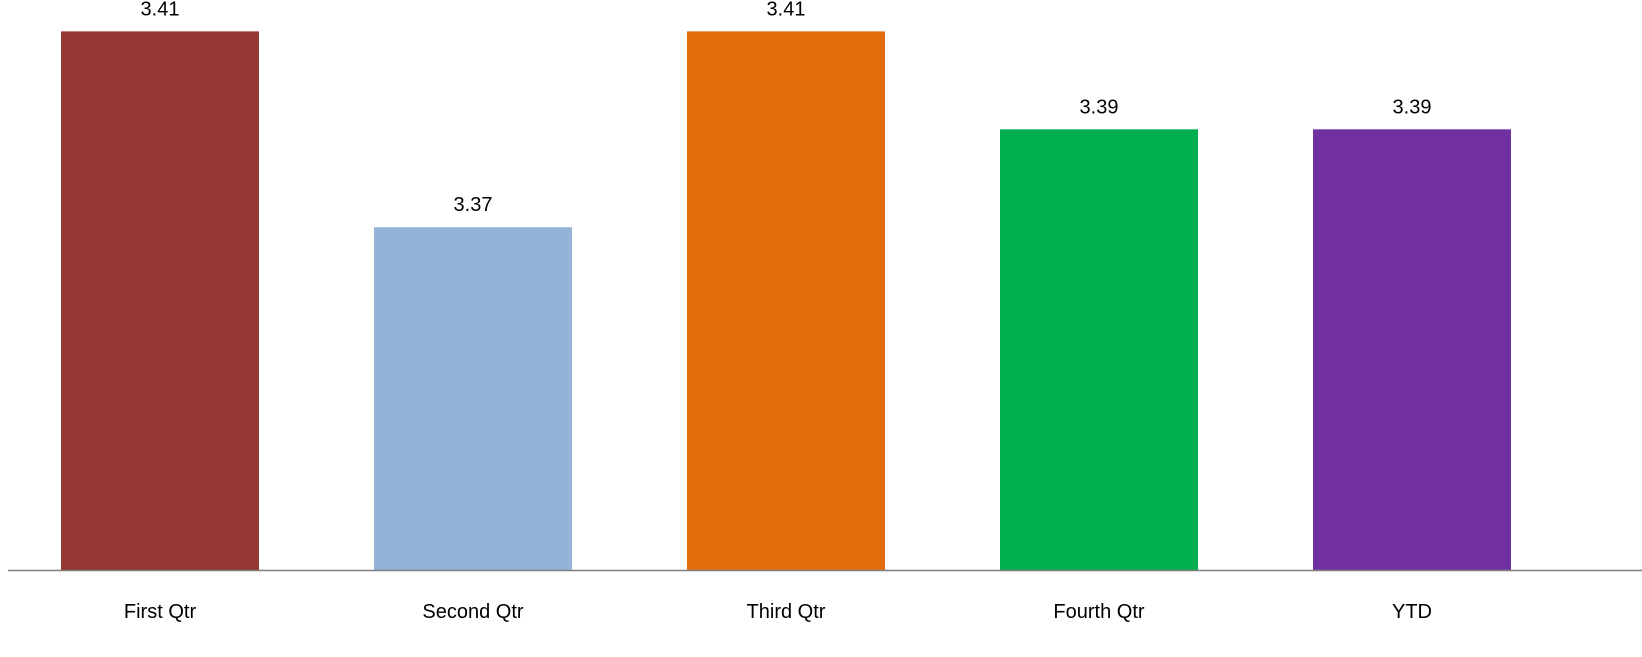 The image size is (1642, 657). What do you see at coordinates (1099, 107) in the screenshot?
I see `data-label-fourth-qtr: 3.39` at bounding box center [1099, 107].